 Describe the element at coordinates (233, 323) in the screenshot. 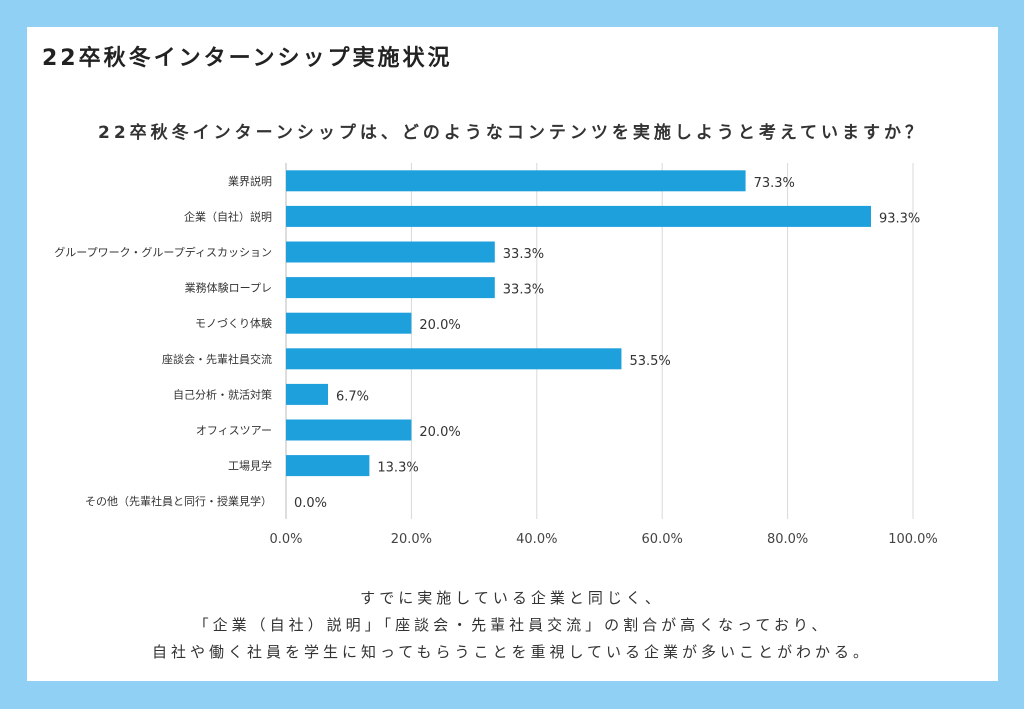

I see `category-label: モノづくり体験` at that location.